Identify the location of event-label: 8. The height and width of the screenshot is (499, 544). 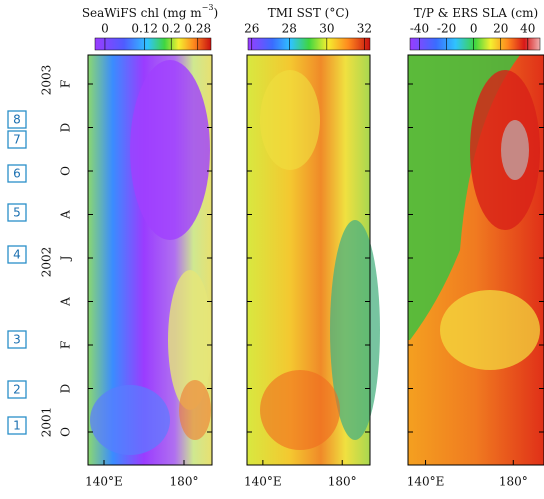
(17, 120).